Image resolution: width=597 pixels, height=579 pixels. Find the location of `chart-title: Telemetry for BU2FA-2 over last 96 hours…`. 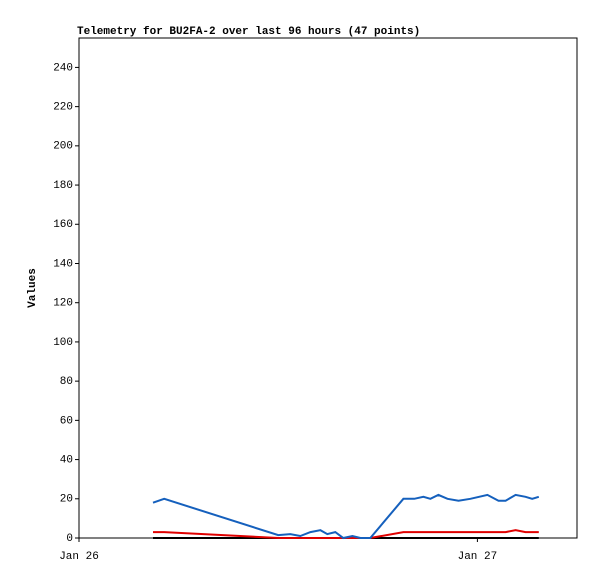

chart-title: Telemetry for BU2FA-2 over last 96 hours… is located at coordinates (248, 32).